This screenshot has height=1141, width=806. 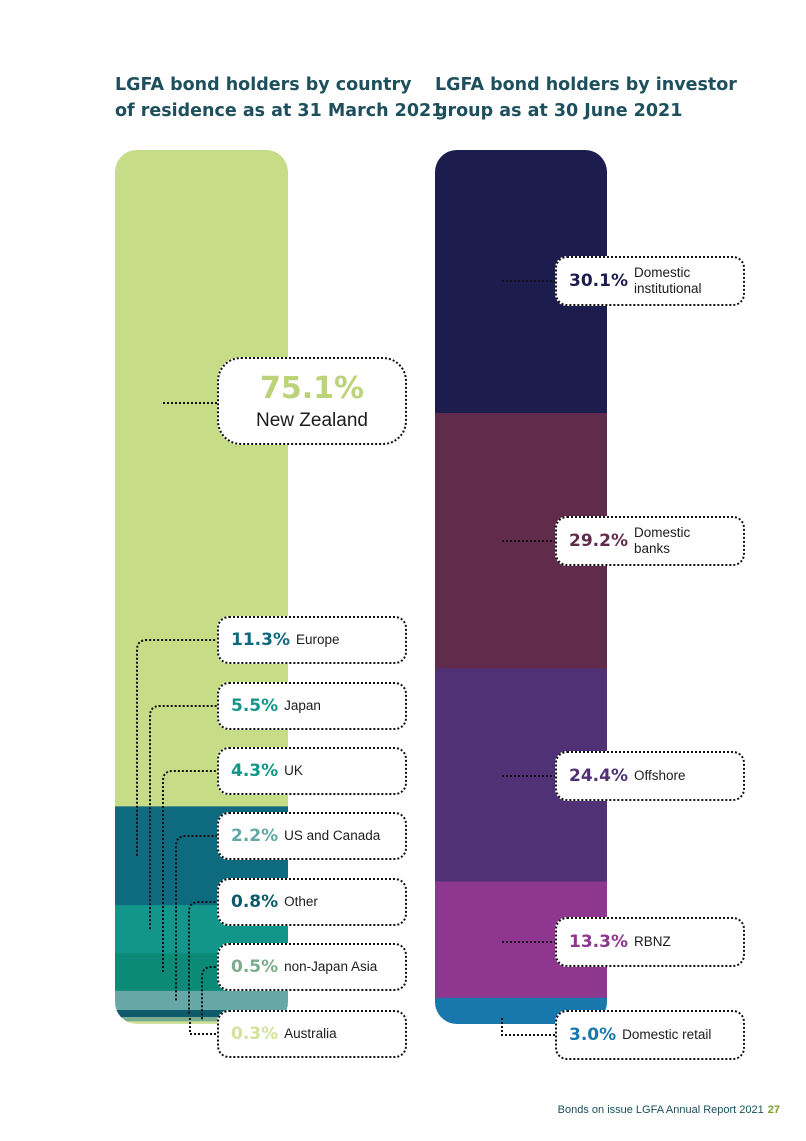 What do you see at coordinates (559, 111) in the screenshot?
I see `title-line: group as at 30 June 2021` at bounding box center [559, 111].